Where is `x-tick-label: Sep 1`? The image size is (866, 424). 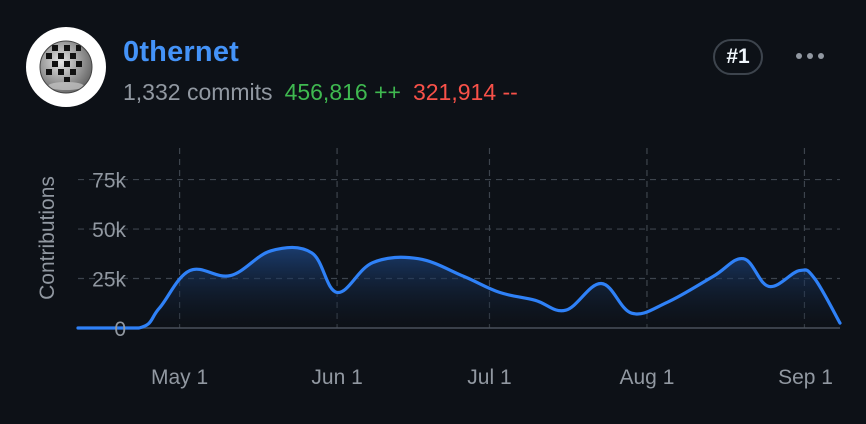 x-tick-label: Sep 1 is located at coordinates (805, 377).